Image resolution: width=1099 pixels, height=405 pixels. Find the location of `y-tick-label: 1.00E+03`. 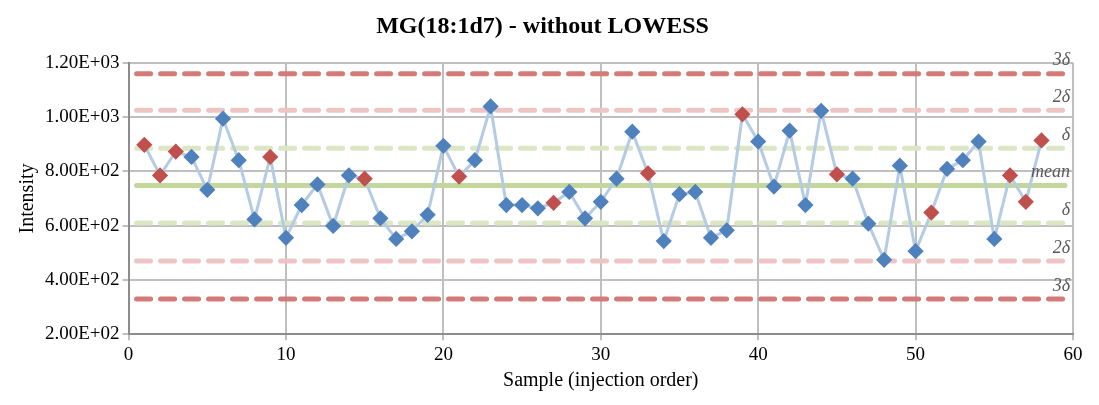

y-tick-label: 1.00E+03 is located at coordinates (82, 116).